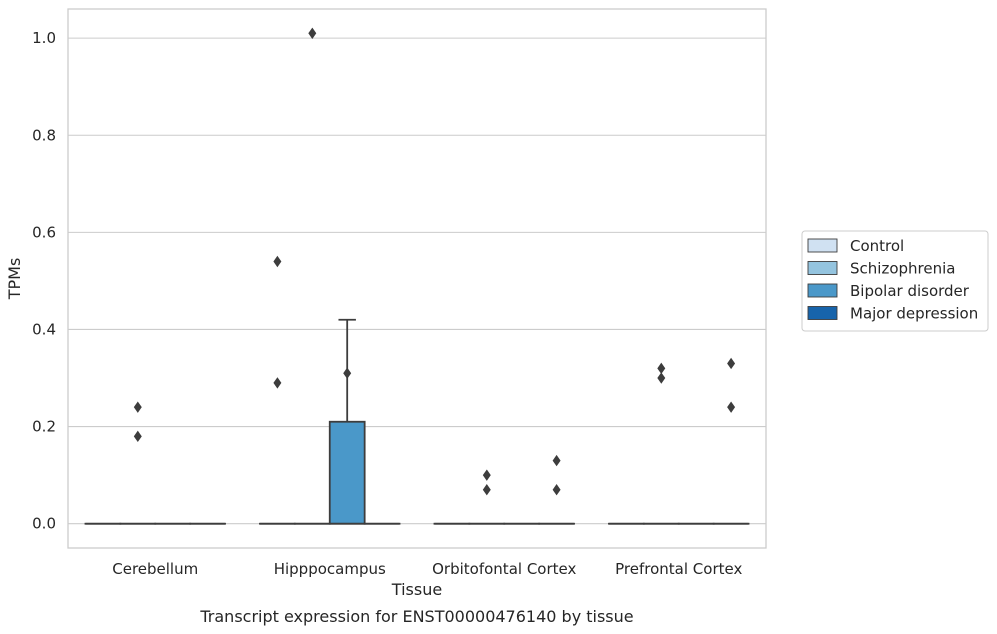 The height and width of the screenshot is (634, 997). I want to click on y-axis-label: TPMs, so click(14, 279).